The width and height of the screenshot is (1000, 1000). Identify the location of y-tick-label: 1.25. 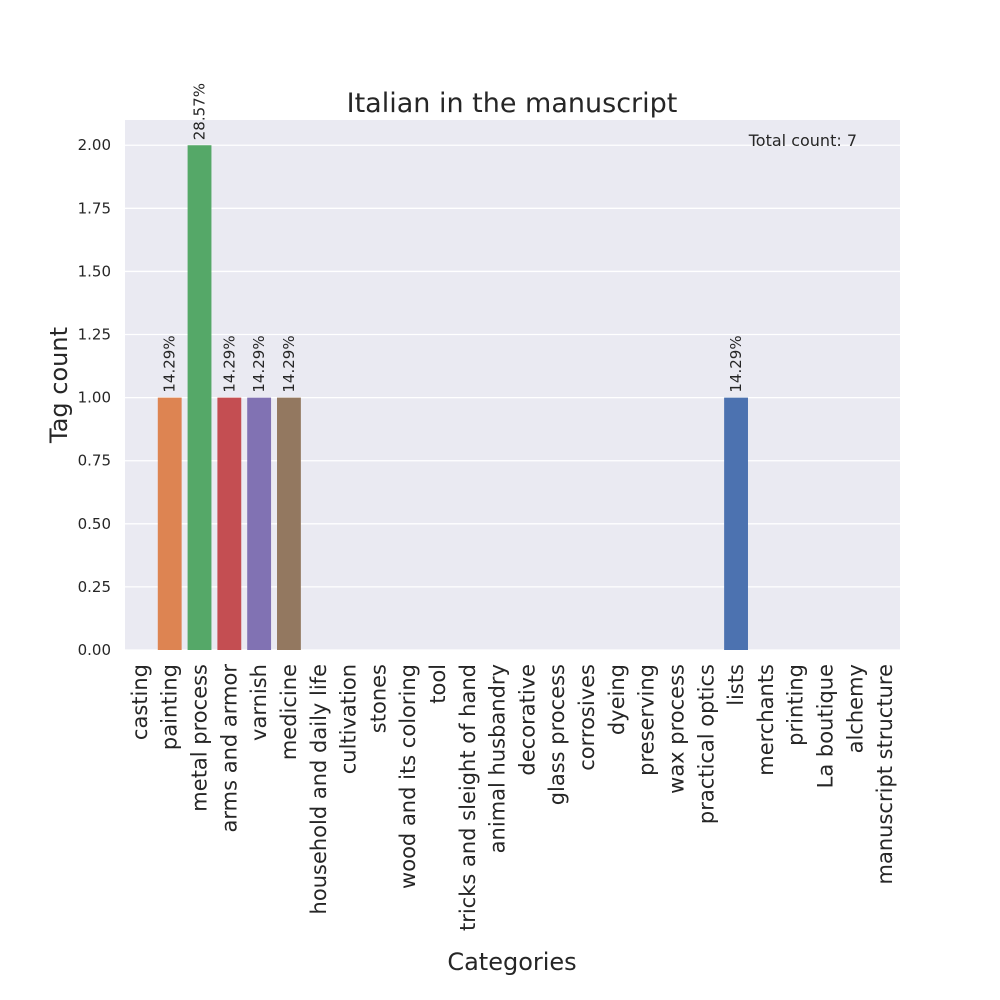
(94, 335).